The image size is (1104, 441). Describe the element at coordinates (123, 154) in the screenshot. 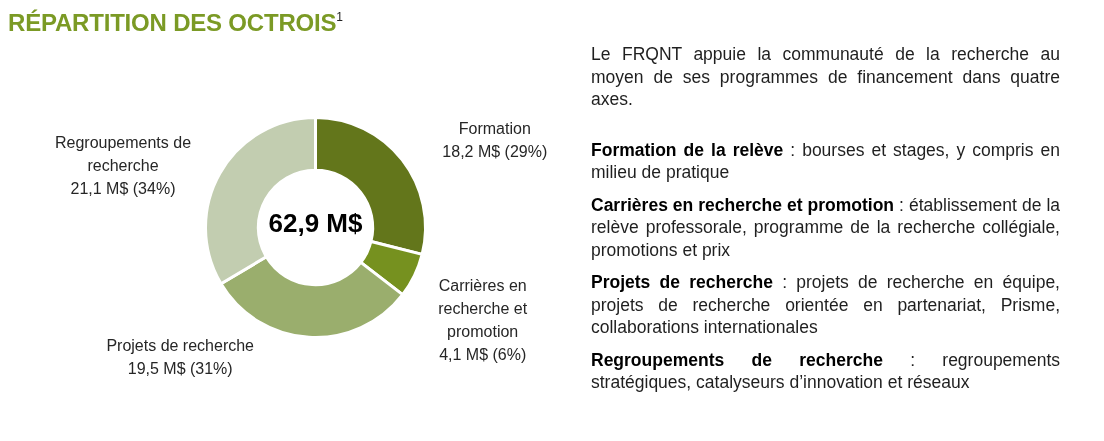

I see `slice-label: Regroupements de recherche` at that location.